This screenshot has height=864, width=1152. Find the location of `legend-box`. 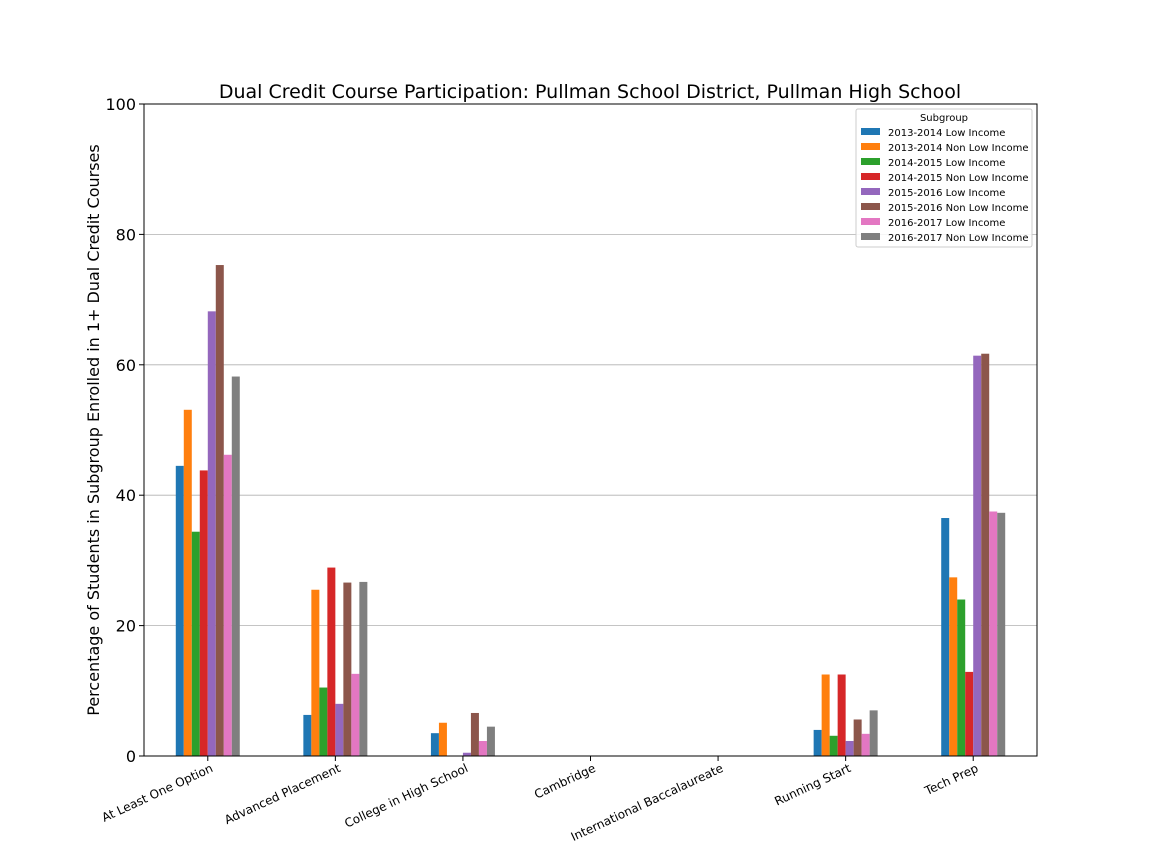

legend-box is located at coordinates (944, 178).